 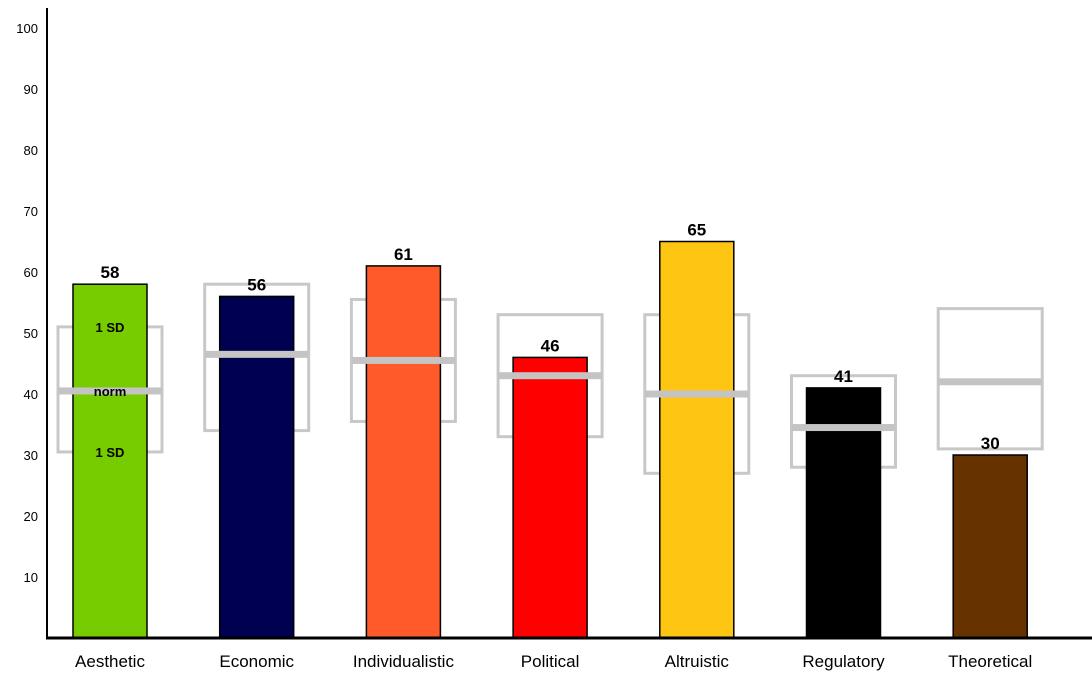 What do you see at coordinates (31, 455) in the screenshot?
I see `y-tick-label: 30` at bounding box center [31, 455].